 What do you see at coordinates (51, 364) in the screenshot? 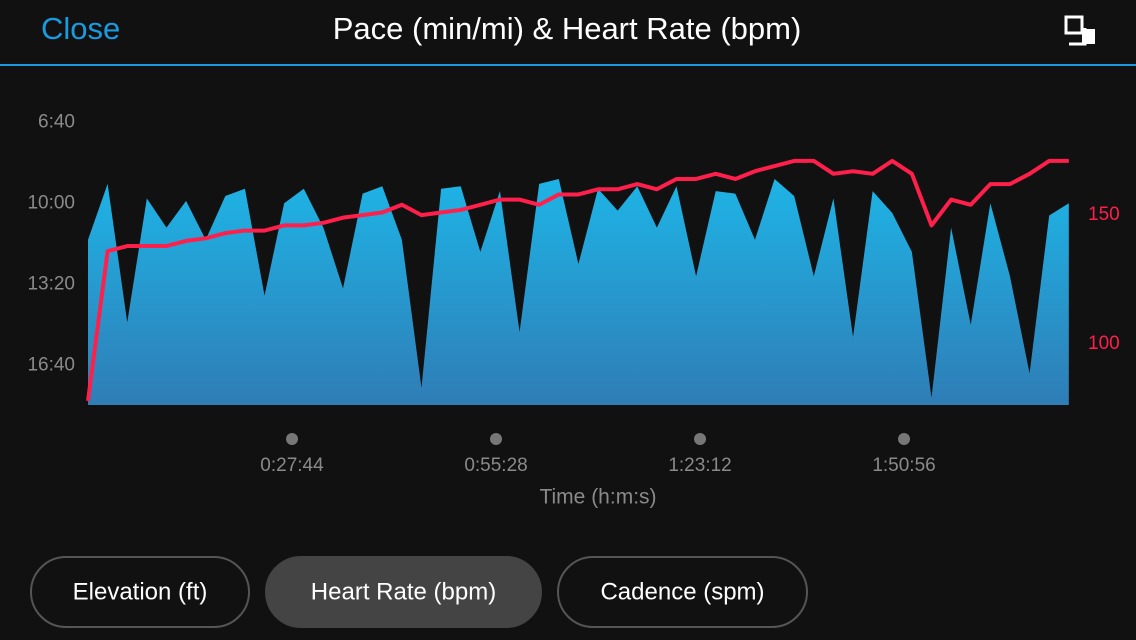
I see `y-tick-label: 16:40` at bounding box center [51, 364].